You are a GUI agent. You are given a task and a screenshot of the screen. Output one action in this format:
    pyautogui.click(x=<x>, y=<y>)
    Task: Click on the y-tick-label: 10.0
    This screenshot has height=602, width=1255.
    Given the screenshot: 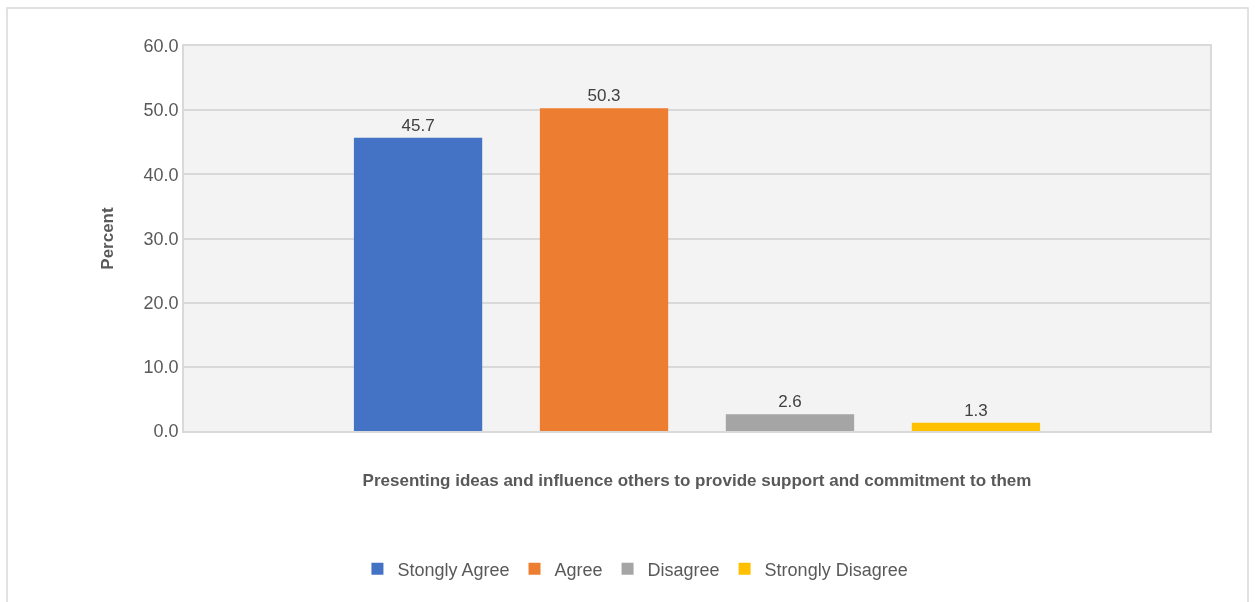 What is the action you would take?
    pyautogui.click(x=161, y=367)
    